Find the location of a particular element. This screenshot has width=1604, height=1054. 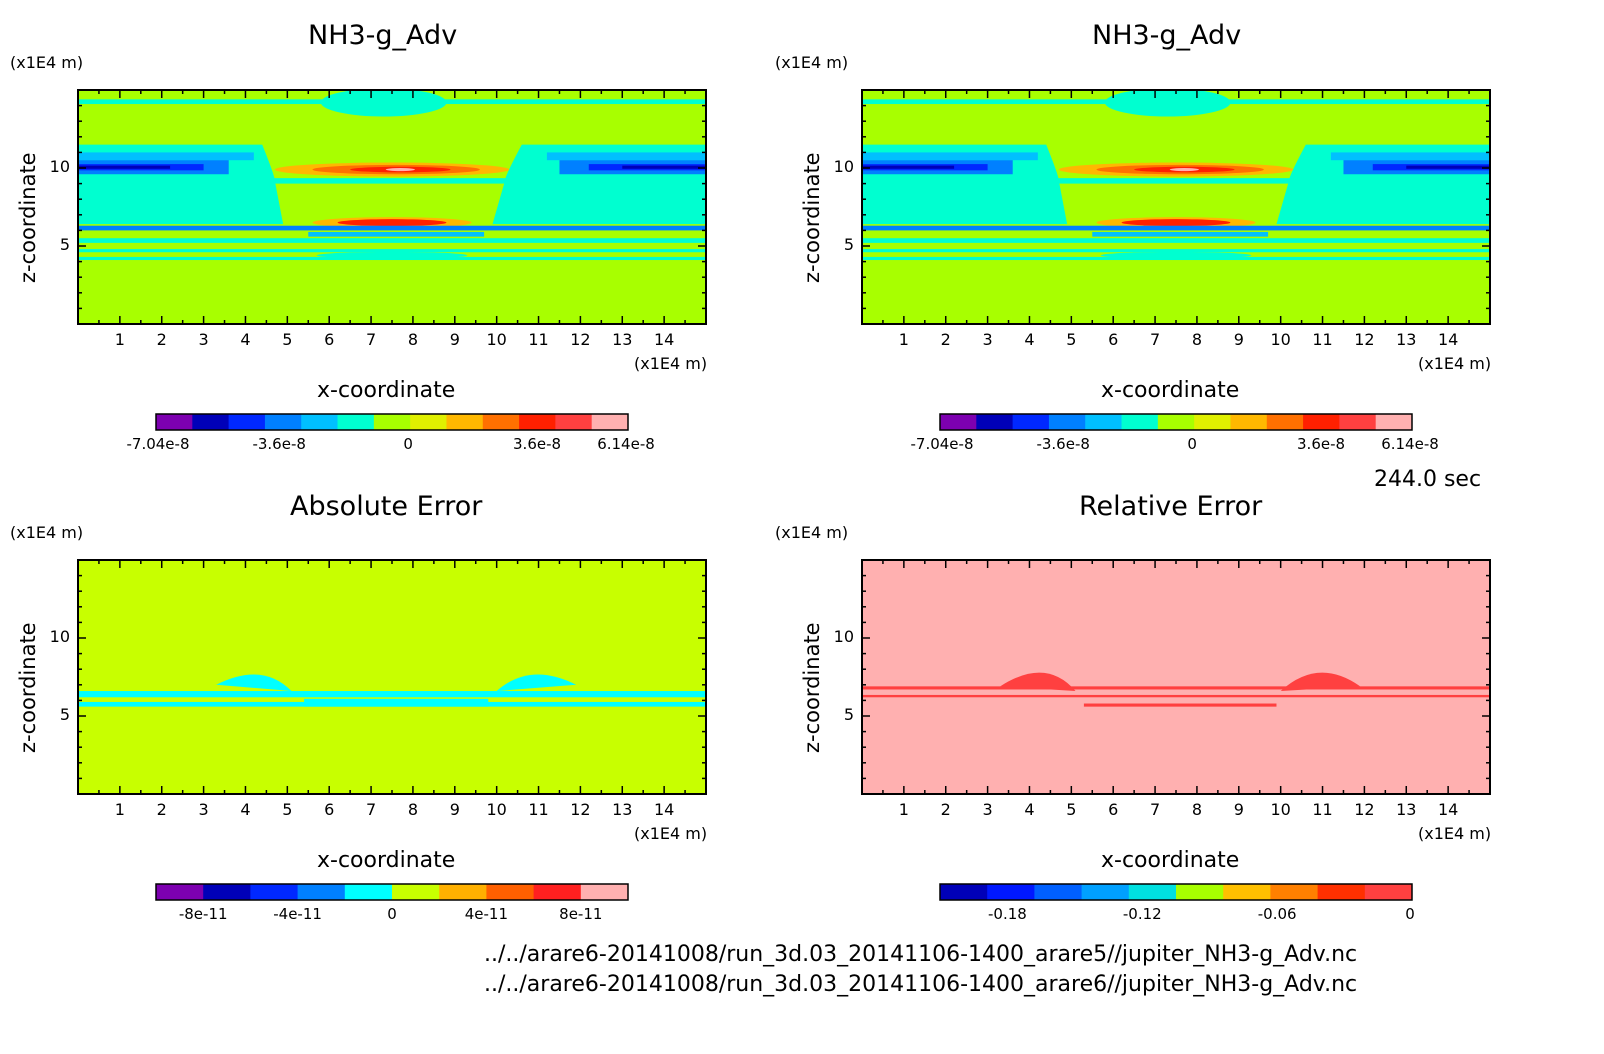

x-tick-label: 9 is located at coordinates (454, 809).